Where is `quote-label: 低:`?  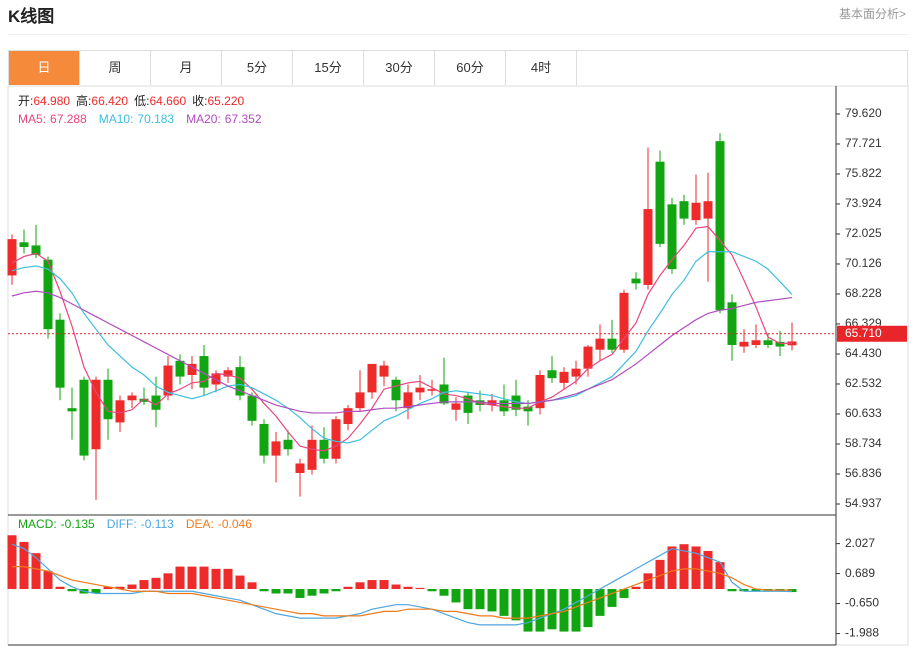
quote-label: 低: is located at coordinates (141, 101).